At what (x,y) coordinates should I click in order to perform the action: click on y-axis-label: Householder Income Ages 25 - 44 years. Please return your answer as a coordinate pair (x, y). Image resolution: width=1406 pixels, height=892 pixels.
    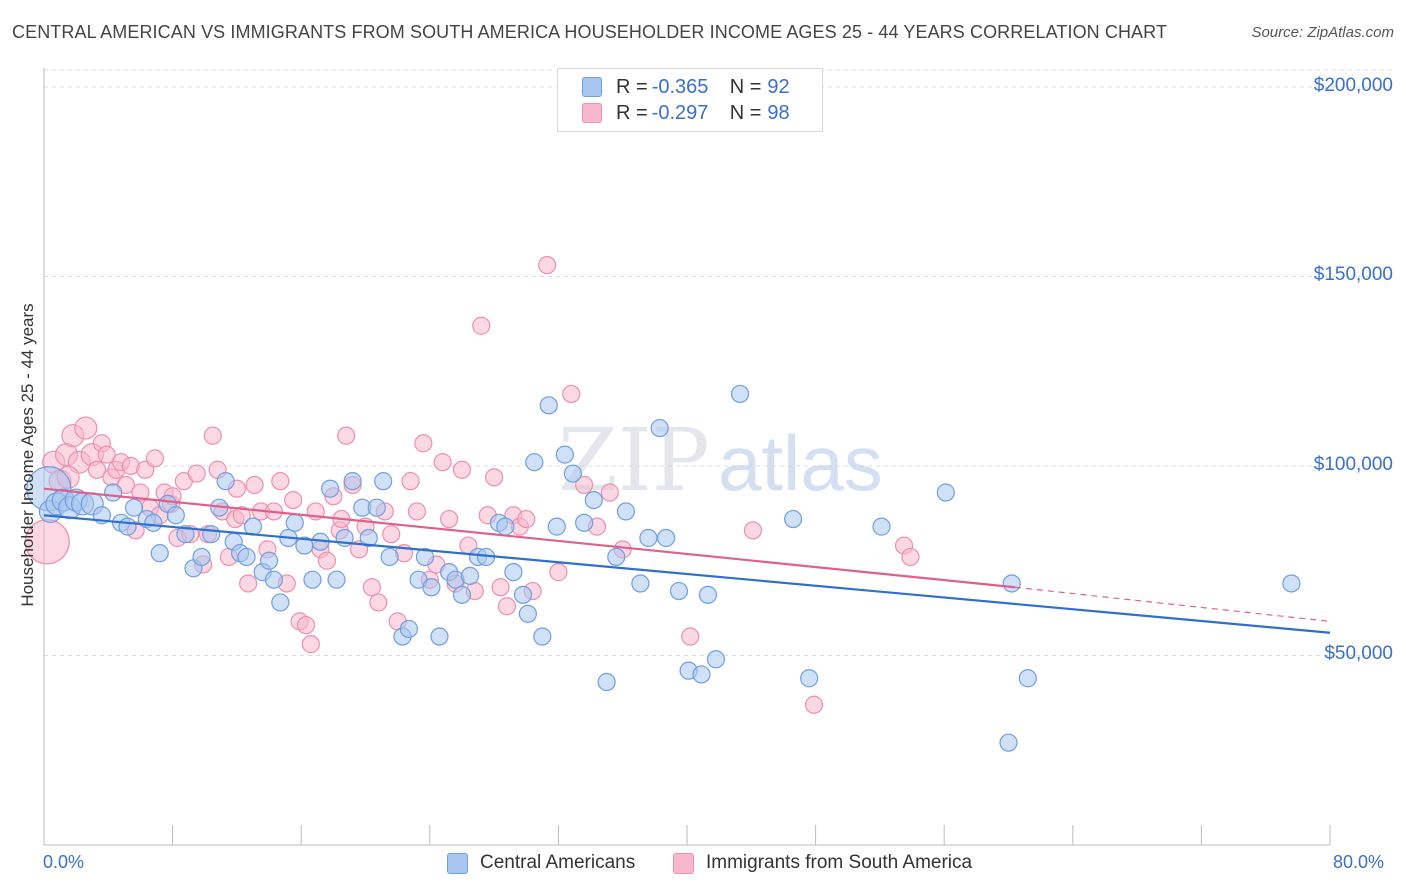
    Looking at the image, I should click on (27, 455).